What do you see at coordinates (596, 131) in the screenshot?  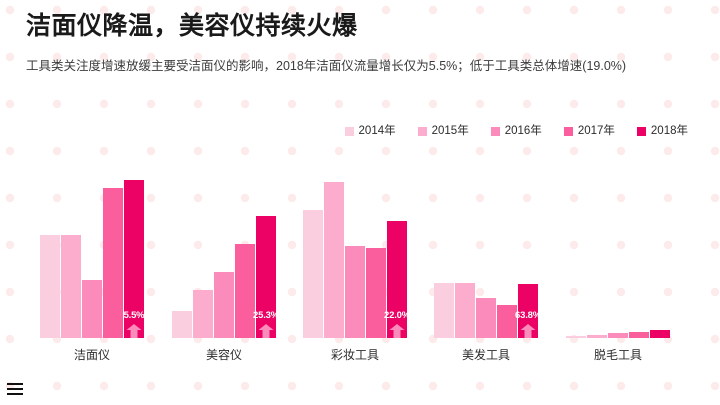 I see `legend-label: 2017年` at bounding box center [596, 131].